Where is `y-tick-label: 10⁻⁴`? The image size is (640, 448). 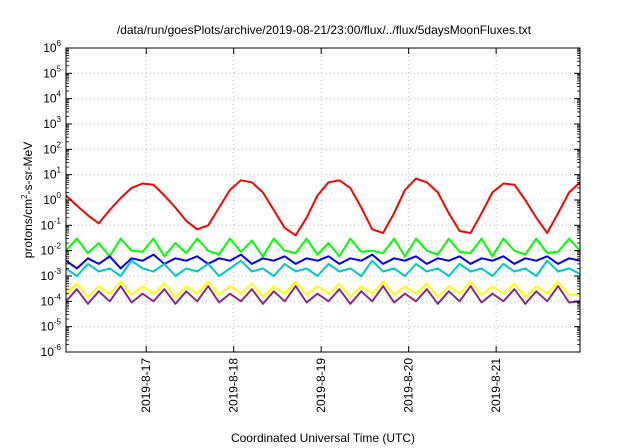
y-tick-label: 10⁻⁴ is located at coordinates (51, 300).